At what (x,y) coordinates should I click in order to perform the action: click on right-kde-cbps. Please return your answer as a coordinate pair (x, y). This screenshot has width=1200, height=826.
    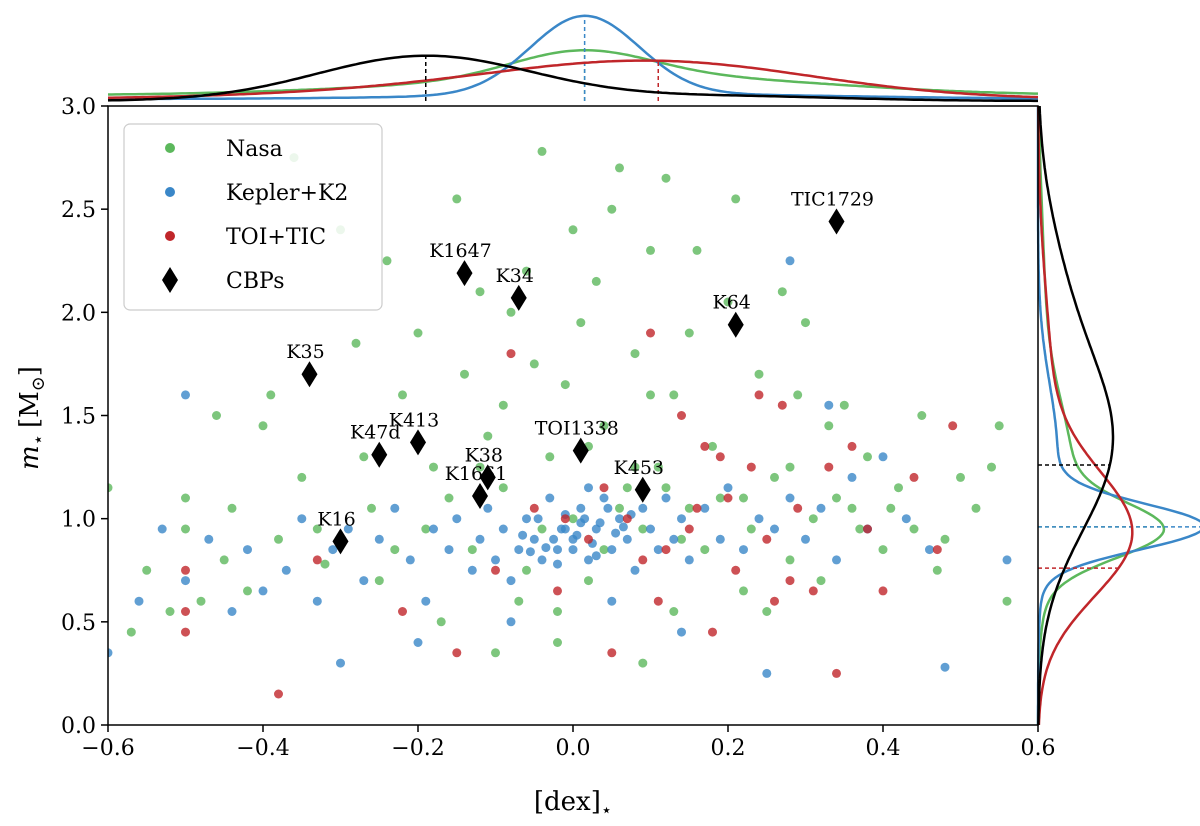
    Looking at the image, I should click on (1076, 415).